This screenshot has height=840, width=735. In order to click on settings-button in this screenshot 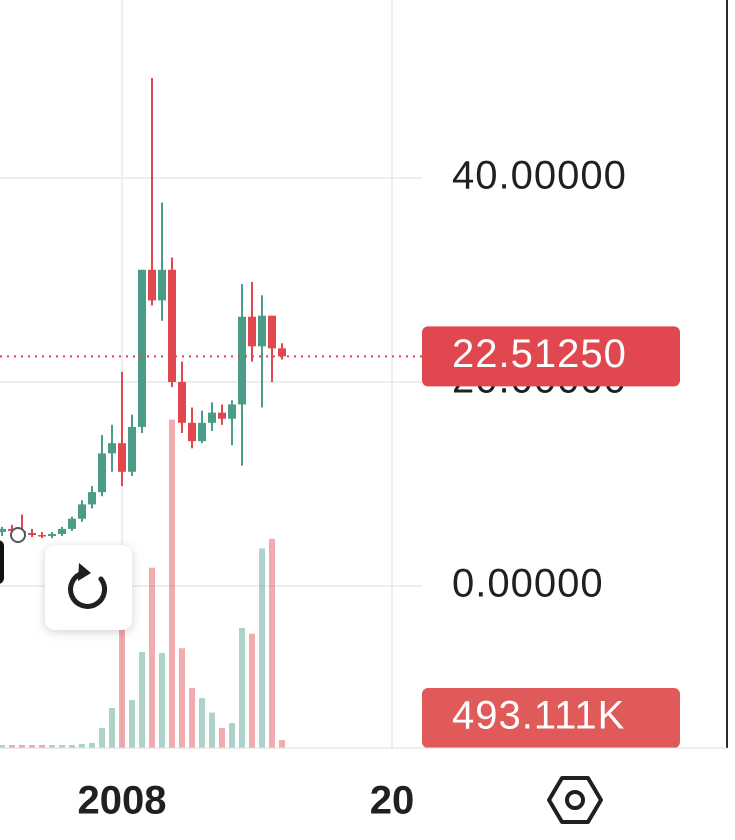, I will do `click(575, 800)`.